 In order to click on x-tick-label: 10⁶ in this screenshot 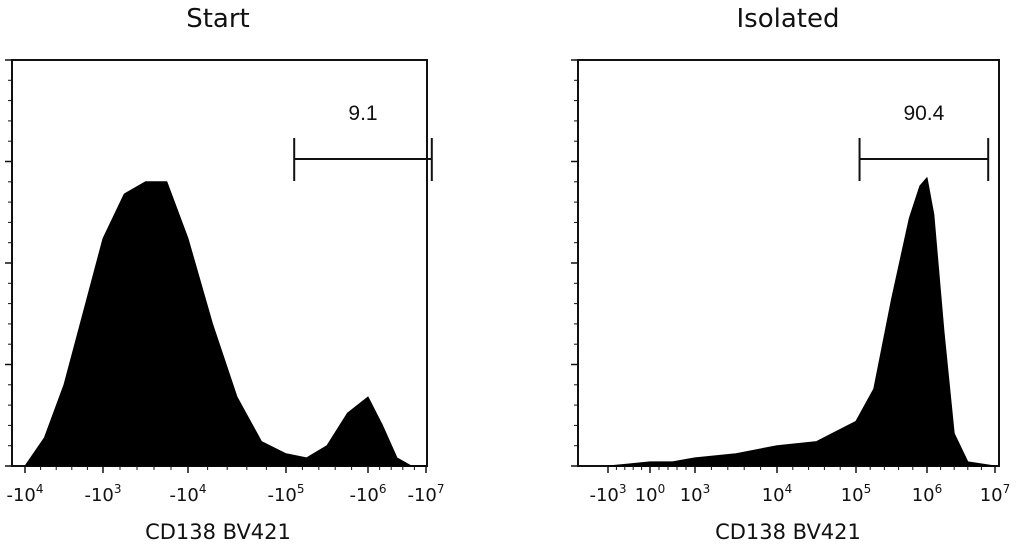, I will do `click(927, 494)`.